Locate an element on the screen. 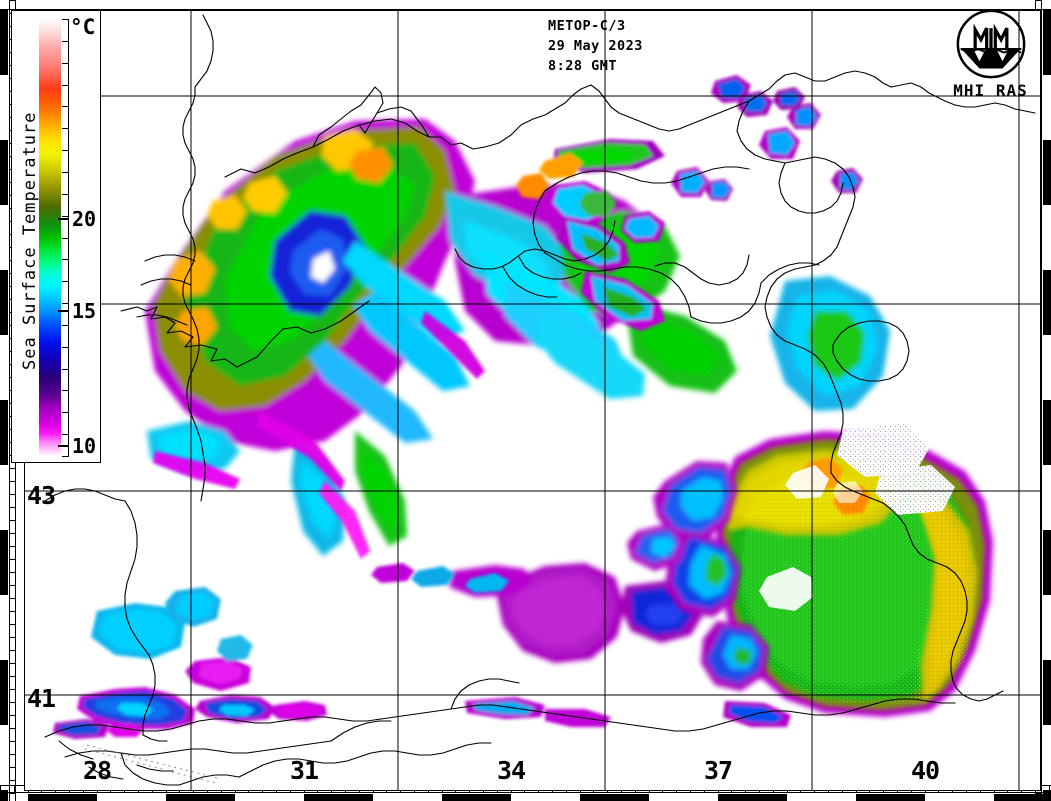 The width and height of the screenshot is (1051, 801). institute-logo: MHI RAS is located at coordinates (990, 54).